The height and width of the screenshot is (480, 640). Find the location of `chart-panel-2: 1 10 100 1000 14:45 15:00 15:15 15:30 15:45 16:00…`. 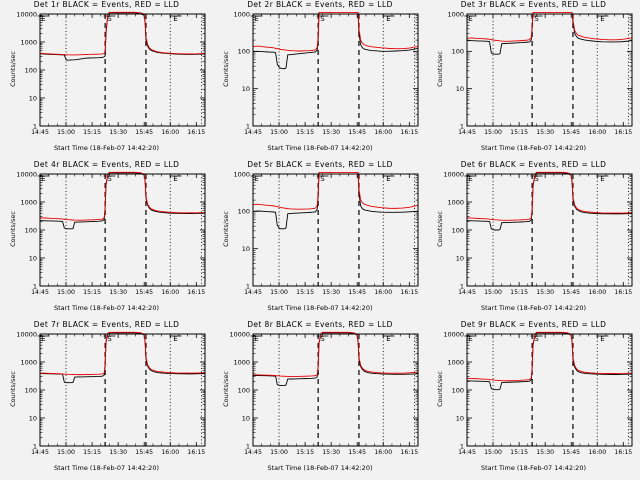

chart-panel-2: 1 10 100 1000 14:45 15:00 15:15 15:30 15:45 16:00… is located at coordinates (320, 80).